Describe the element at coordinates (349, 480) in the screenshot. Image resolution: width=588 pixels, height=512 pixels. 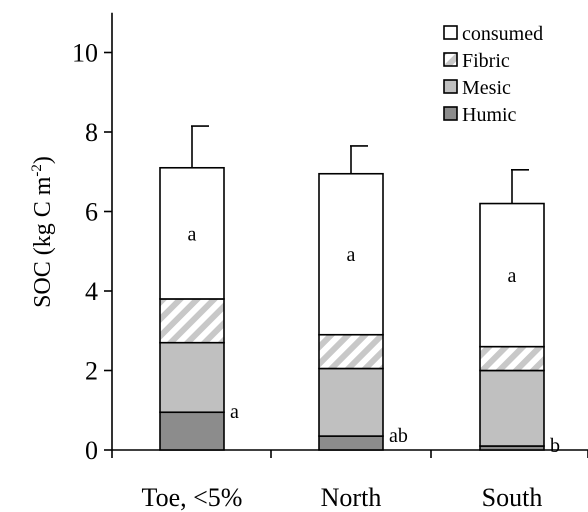
I see `x-axis: Toe, <5% North South` at that location.